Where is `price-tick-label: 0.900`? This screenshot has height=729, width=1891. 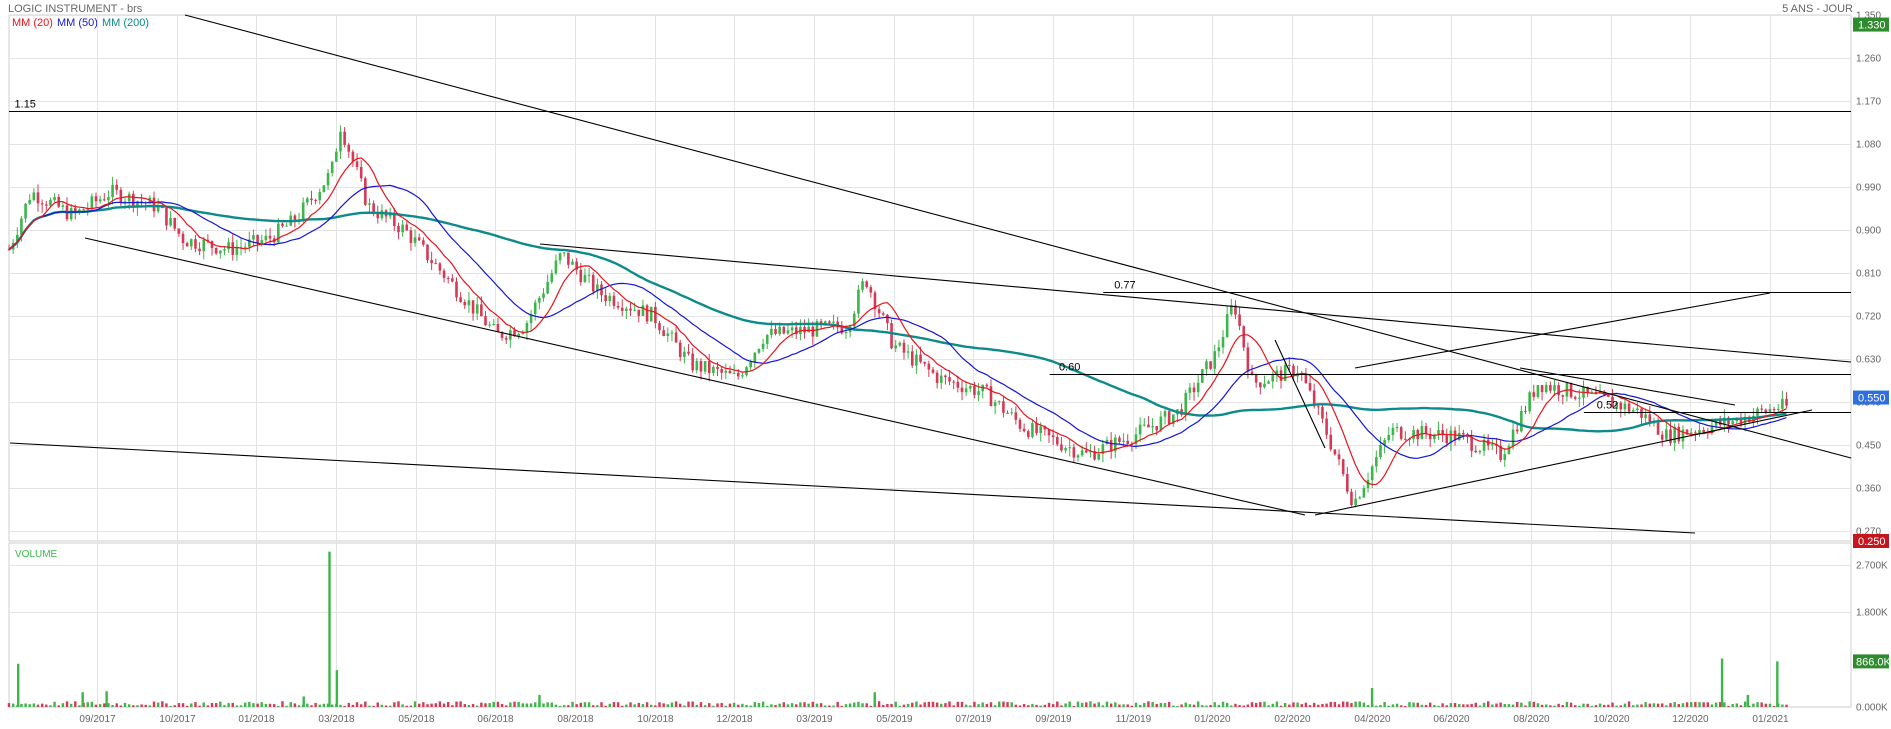
price-tick-label: 0.900 is located at coordinates (1868, 231).